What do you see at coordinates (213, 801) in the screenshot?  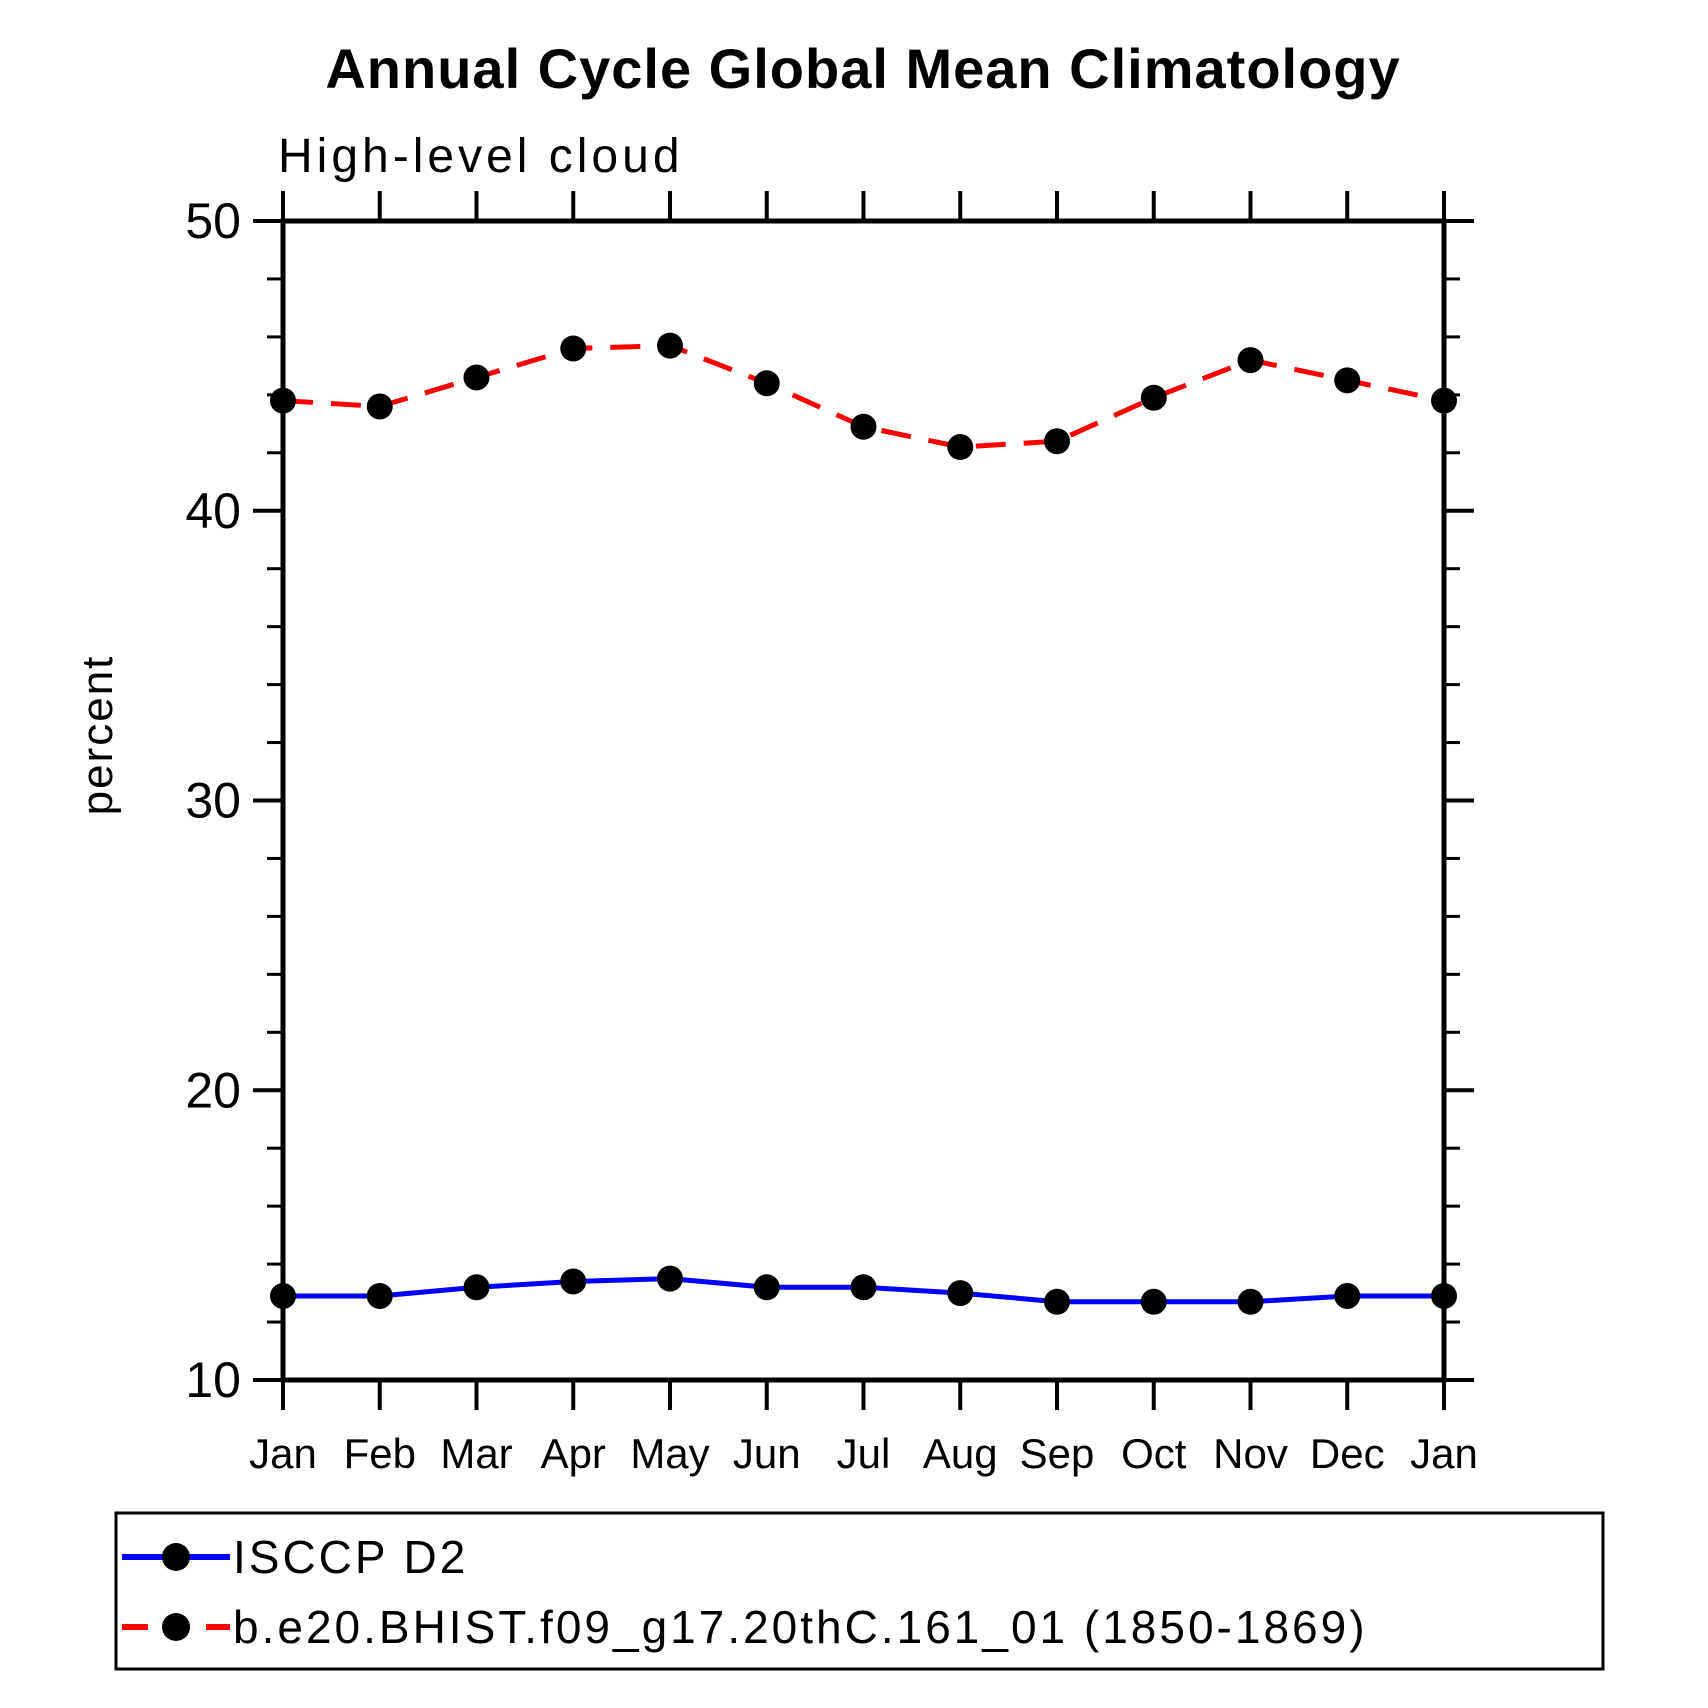 I see `y-tick-label: 30` at bounding box center [213, 801].